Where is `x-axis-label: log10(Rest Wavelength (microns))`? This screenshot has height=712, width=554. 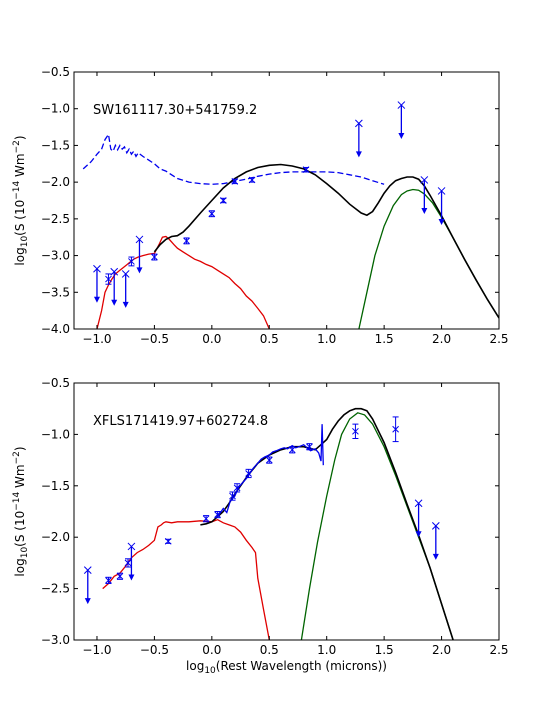
x-axis-label: log10(Rest Wavelength (microns)) is located at coordinates (286, 667).